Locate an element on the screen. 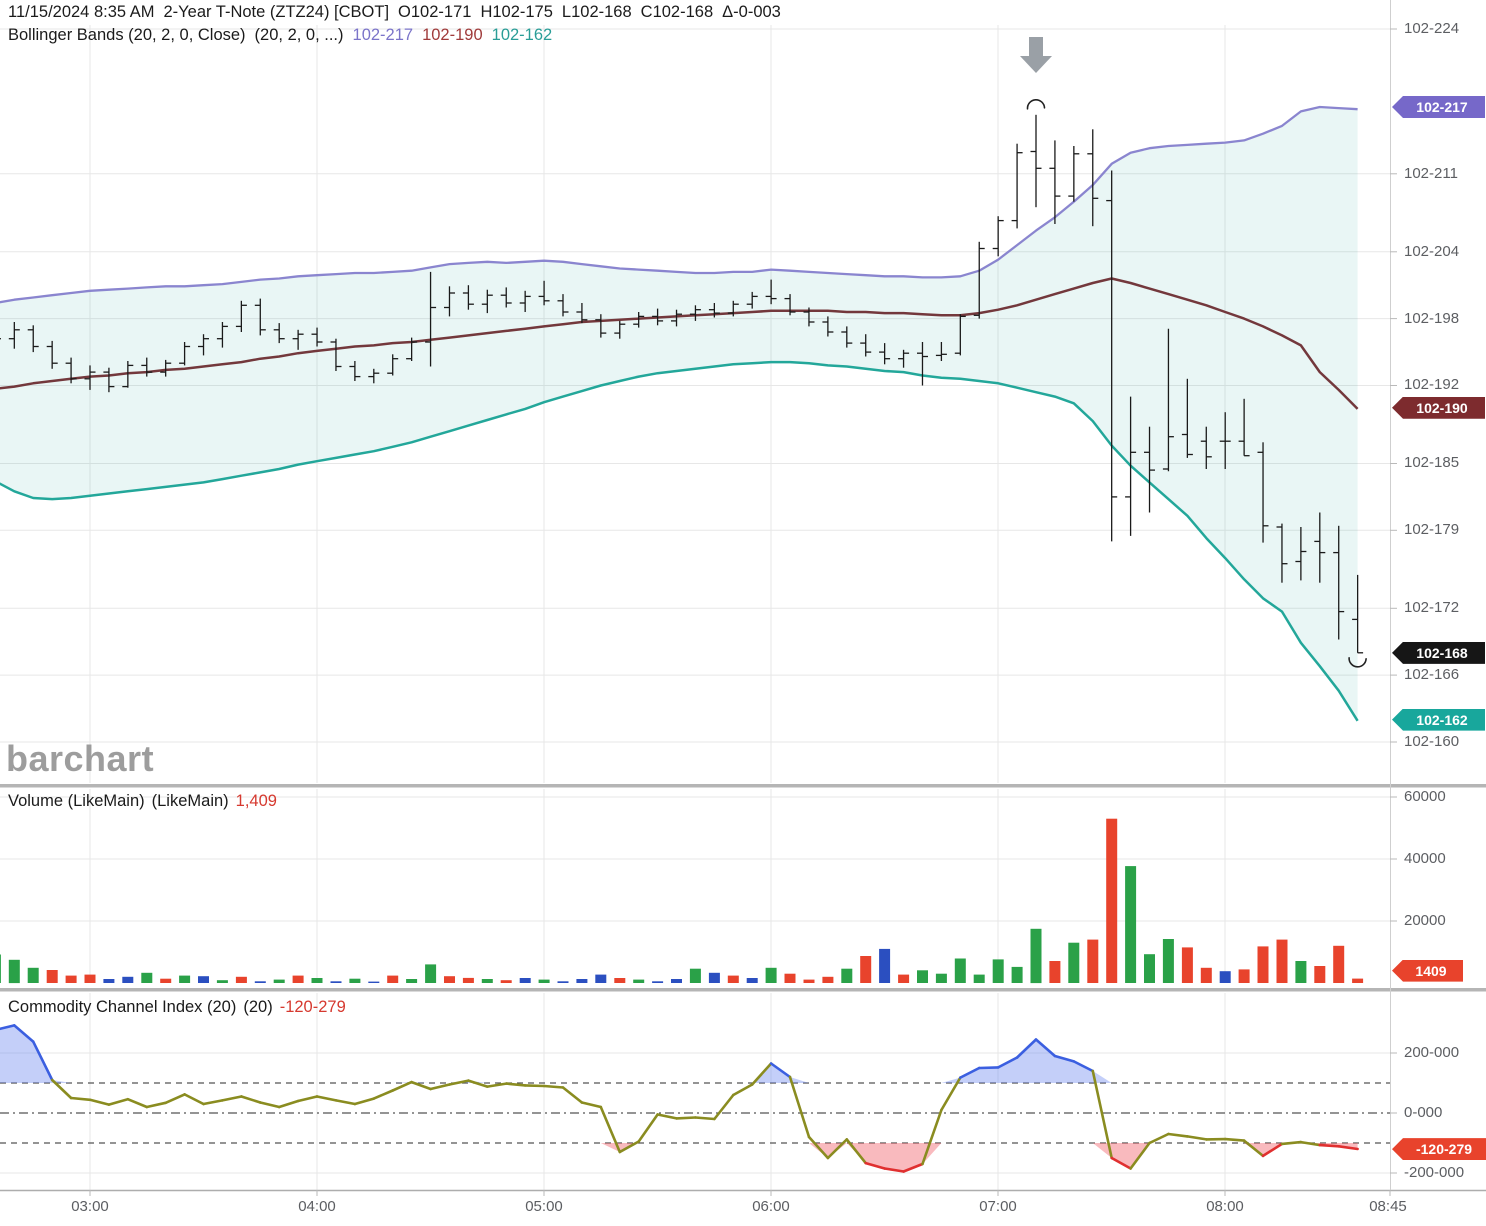 The width and height of the screenshot is (1486, 1226). time-tick-06:00: 06:00 is located at coordinates (771, 1206).